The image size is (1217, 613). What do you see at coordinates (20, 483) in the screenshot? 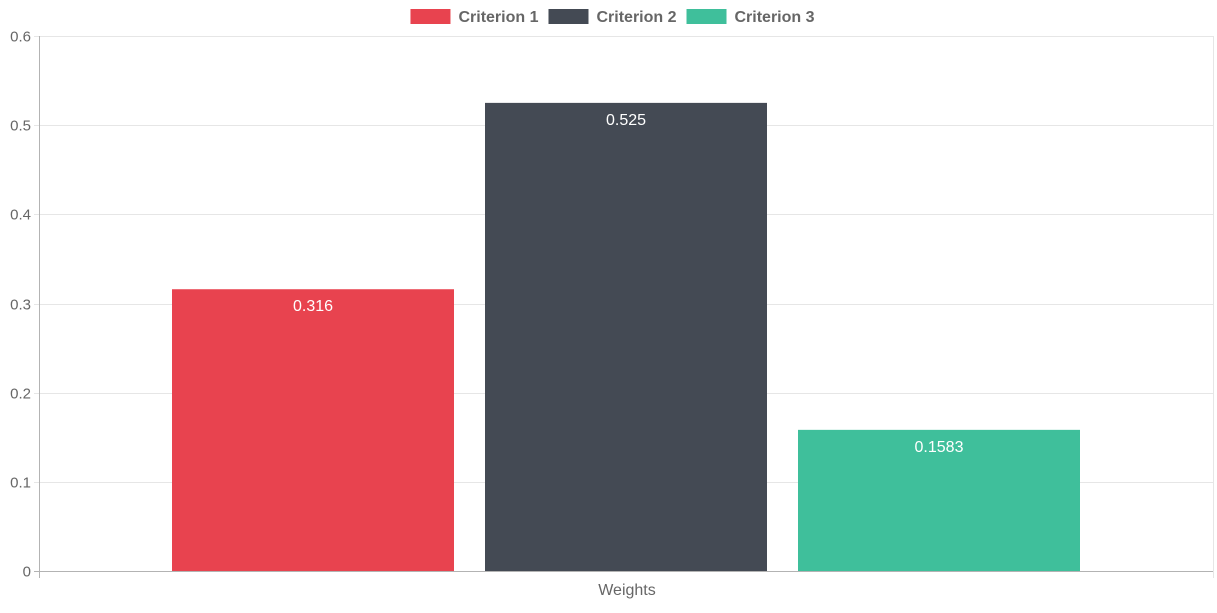
I see `y-tick-label: 0.1` at bounding box center [20, 483].